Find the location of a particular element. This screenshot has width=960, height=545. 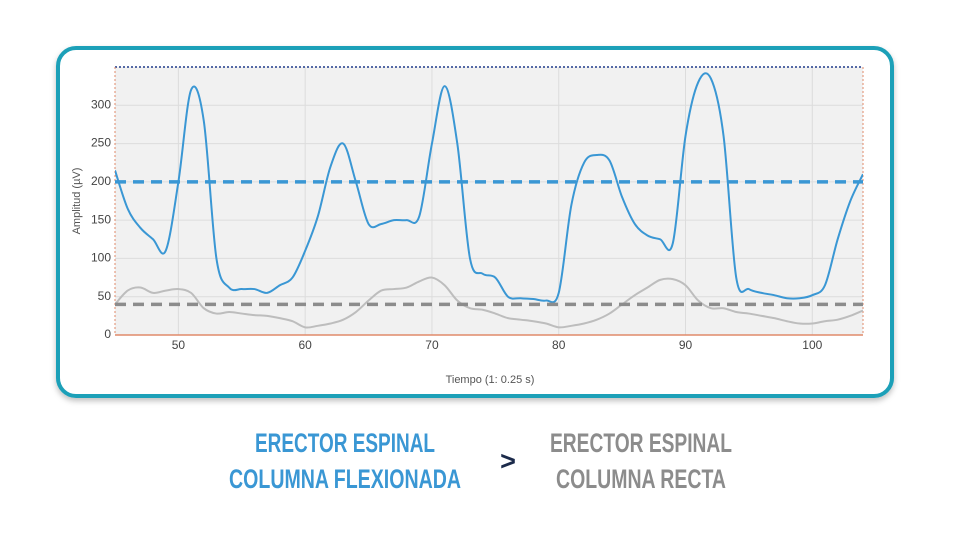

caption-left: ERECTOR ESPINAL is located at coordinates (345, 443).